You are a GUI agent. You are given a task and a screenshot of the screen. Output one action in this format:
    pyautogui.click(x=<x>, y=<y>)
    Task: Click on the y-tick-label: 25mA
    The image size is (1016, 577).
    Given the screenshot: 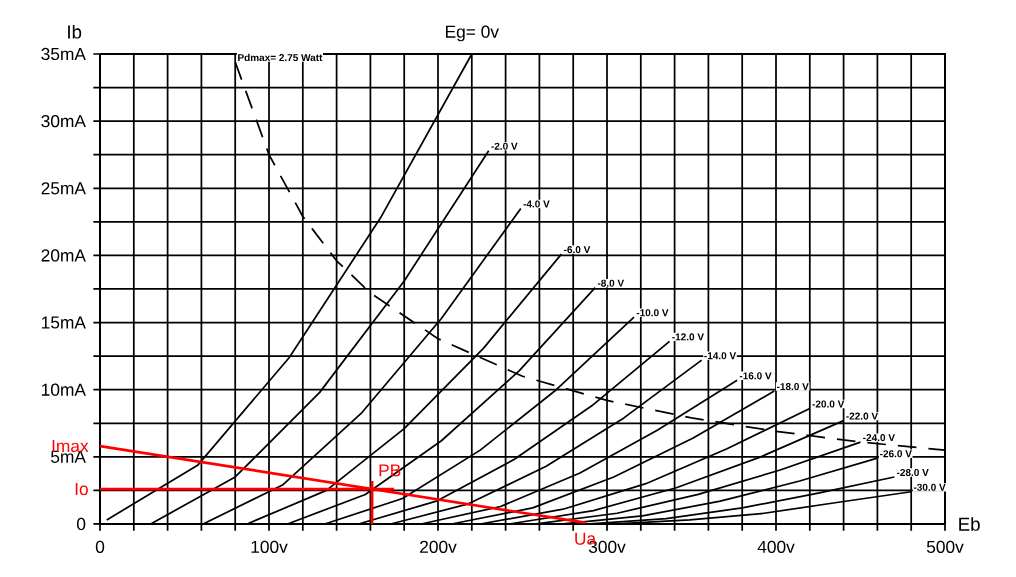 What is the action you would take?
    pyautogui.click(x=63, y=188)
    